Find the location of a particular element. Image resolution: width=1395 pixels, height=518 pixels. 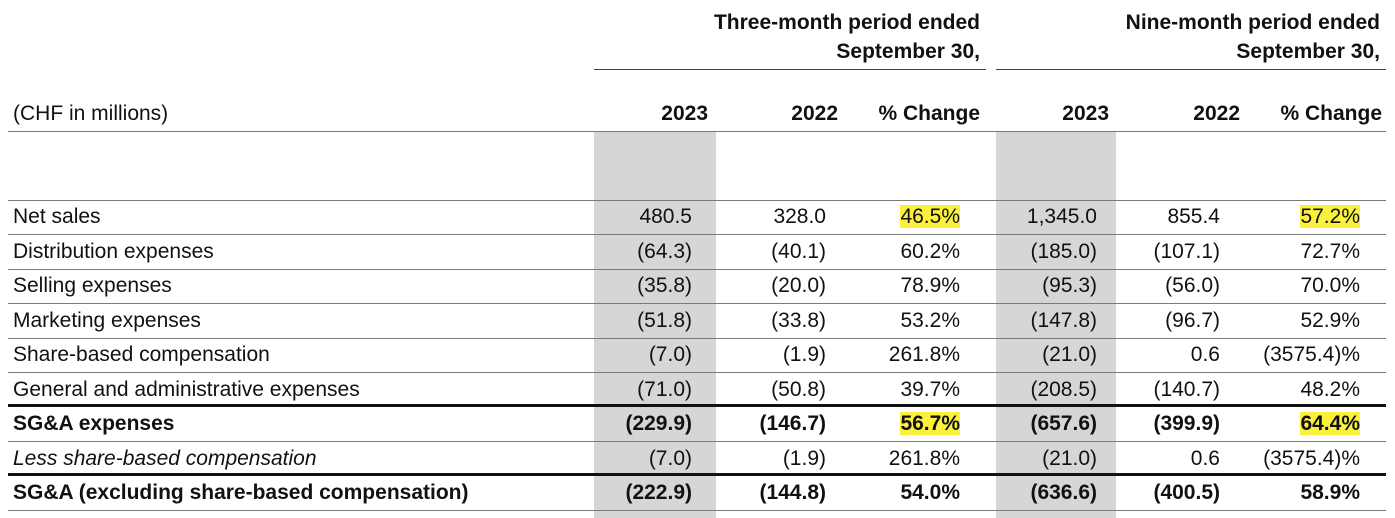

header-rule is located at coordinates (697, 131).